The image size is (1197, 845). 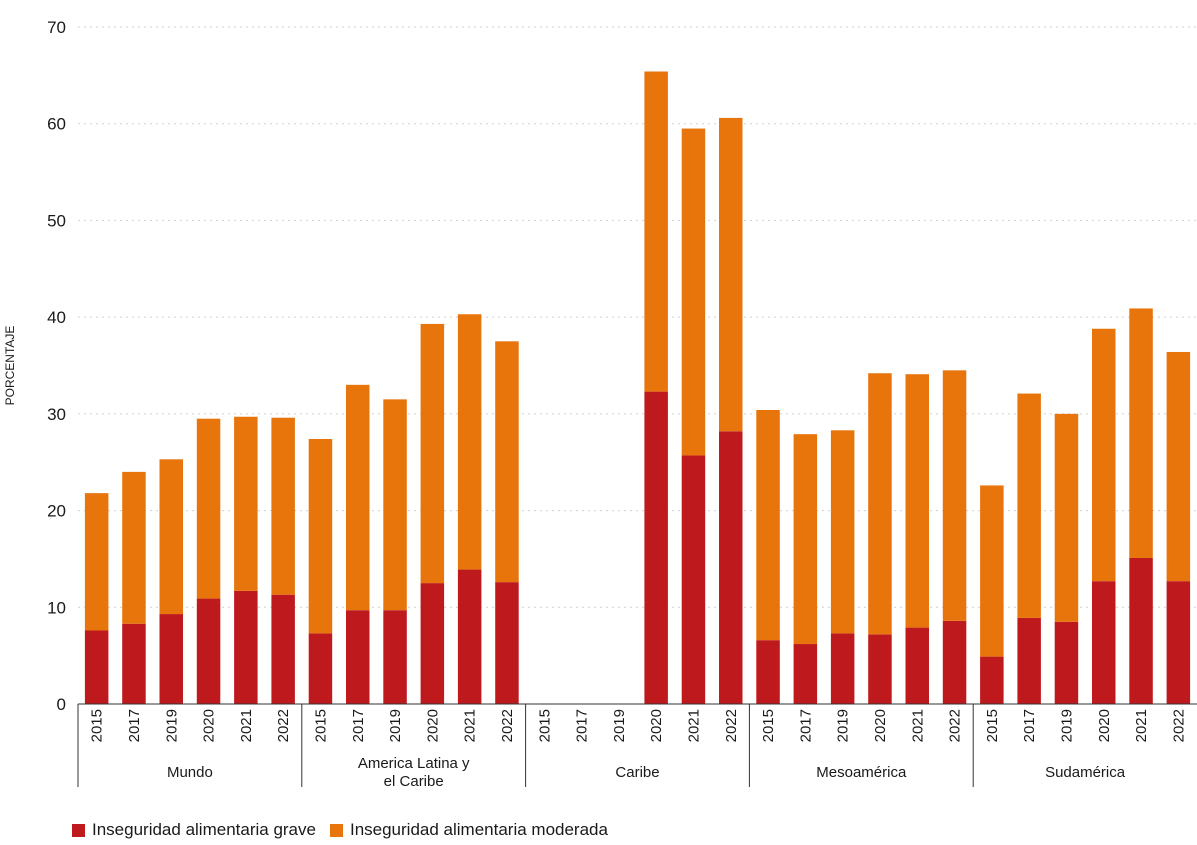 I want to click on y-tick-label: 70, so click(x=56, y=27).